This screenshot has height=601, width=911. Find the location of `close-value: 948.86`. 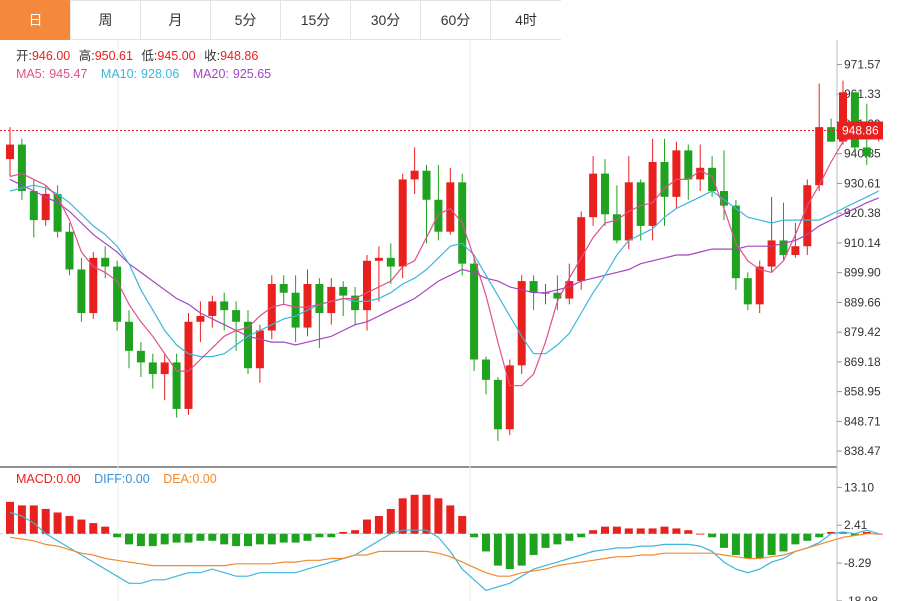

close-value: 948.86 is located at coordinates (239, 56).